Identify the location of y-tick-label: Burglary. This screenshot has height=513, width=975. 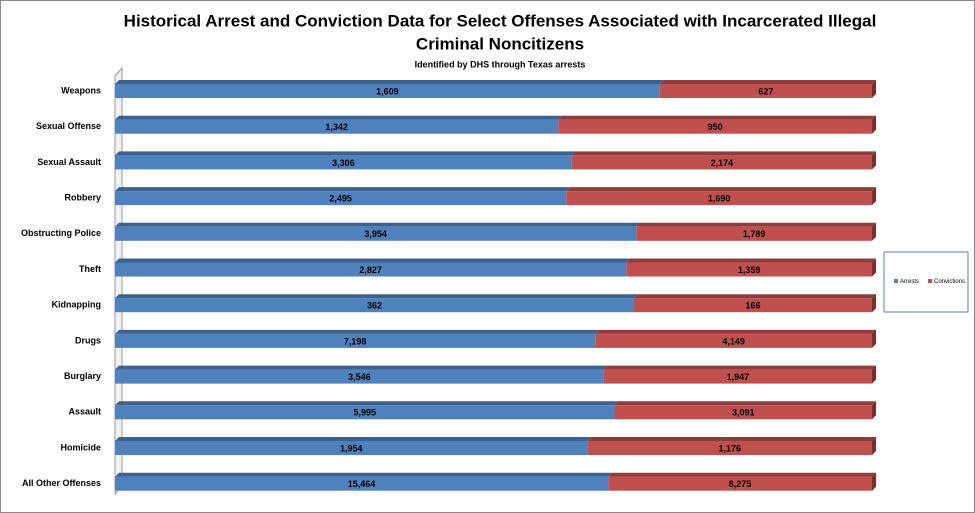
(82, 376).